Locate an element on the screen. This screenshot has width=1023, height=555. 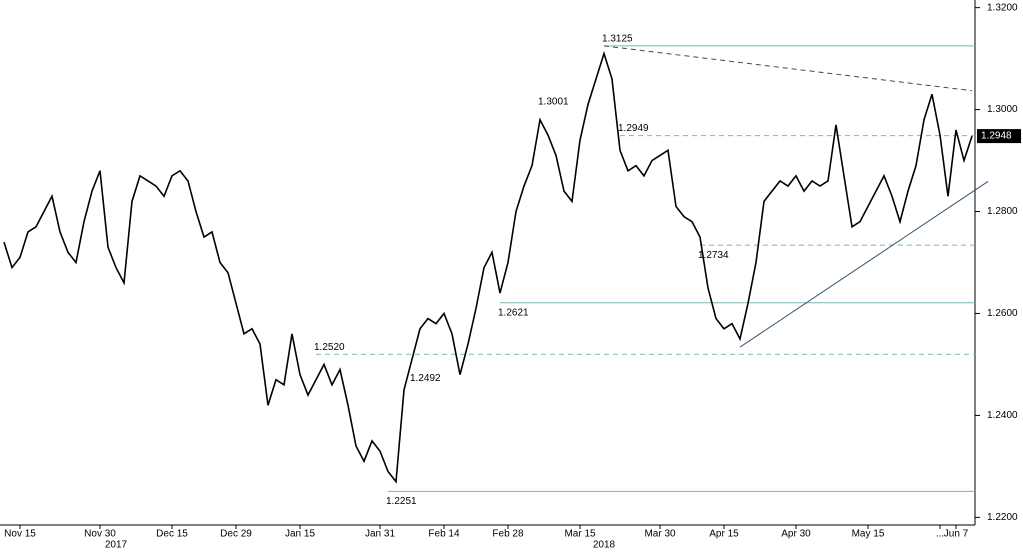
annotation-label: 1.2949 is located at coordinates (633, 128).